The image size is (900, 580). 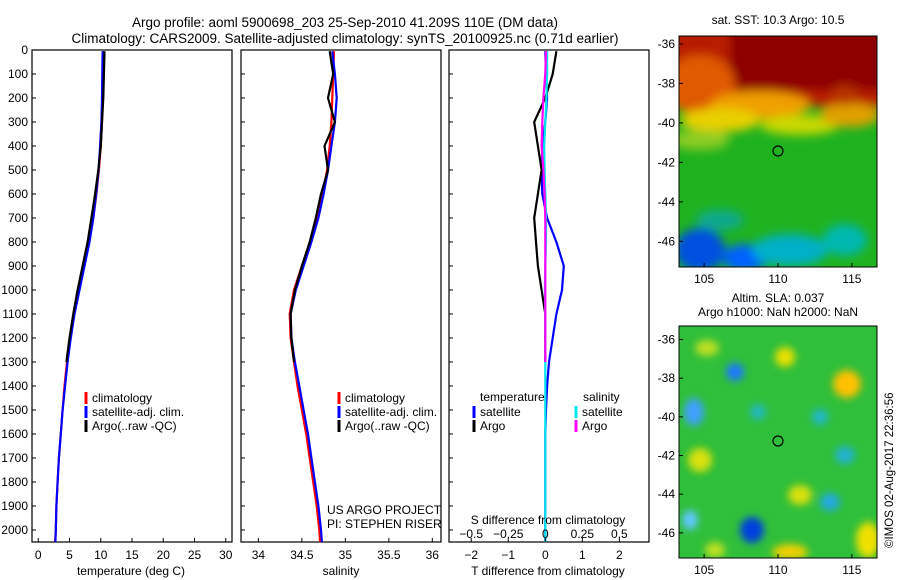 What do you see at coordinates (85, 207) in the screenshot?
I see `series-line-argo` at bounding box center [85, 207].